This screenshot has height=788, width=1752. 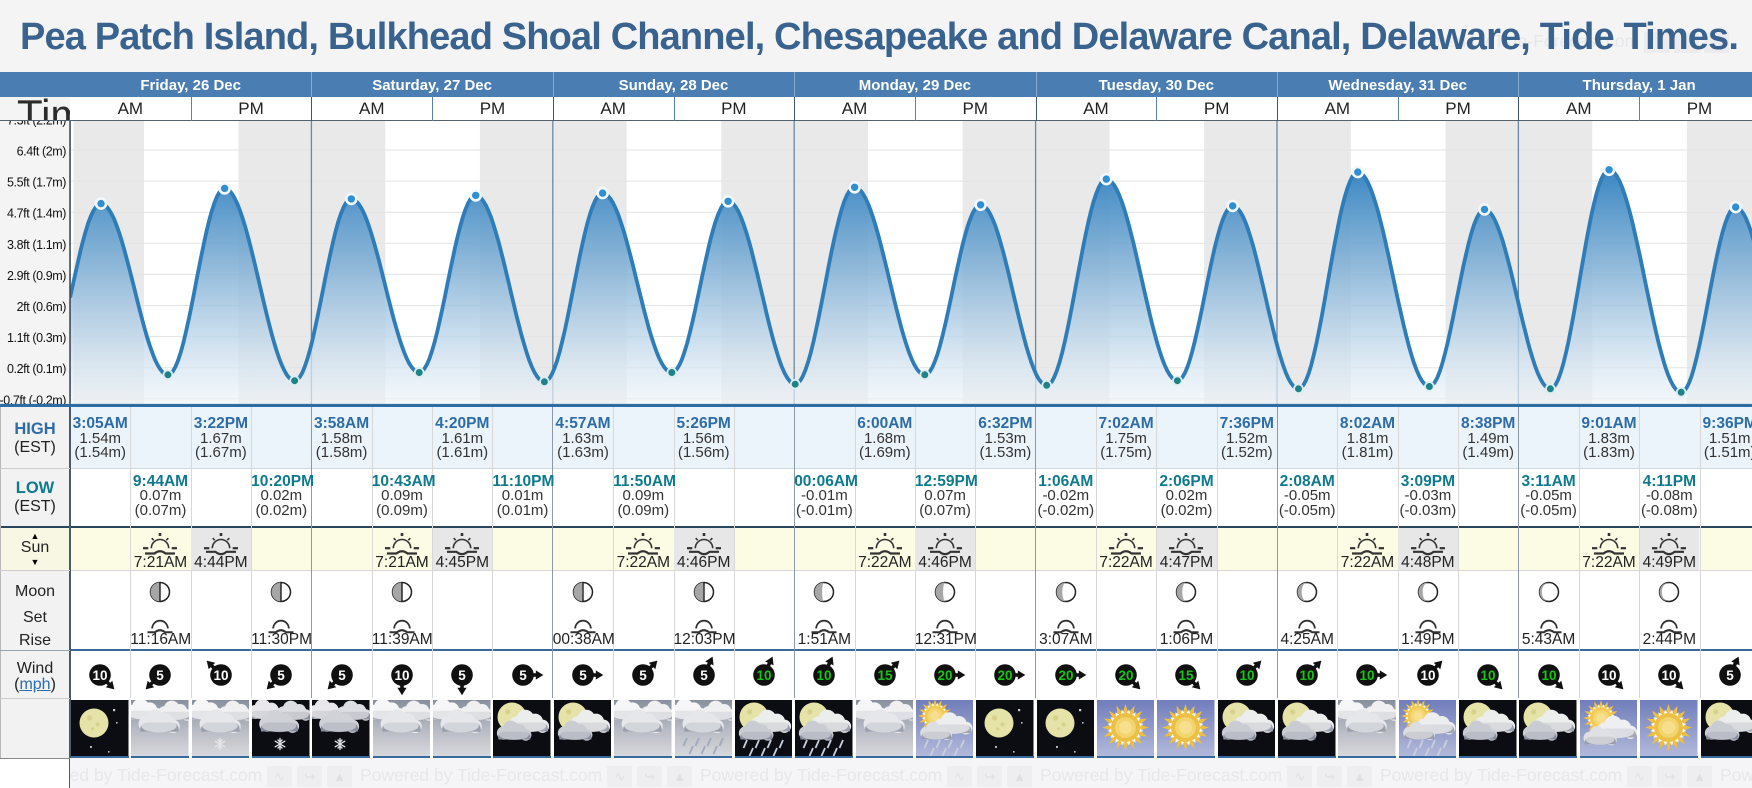 What do you see at coordinates (36, 124) in the screenshot?
I see `svg-text: 7.3ft (2.2m)` at bounding box center [36, 124].